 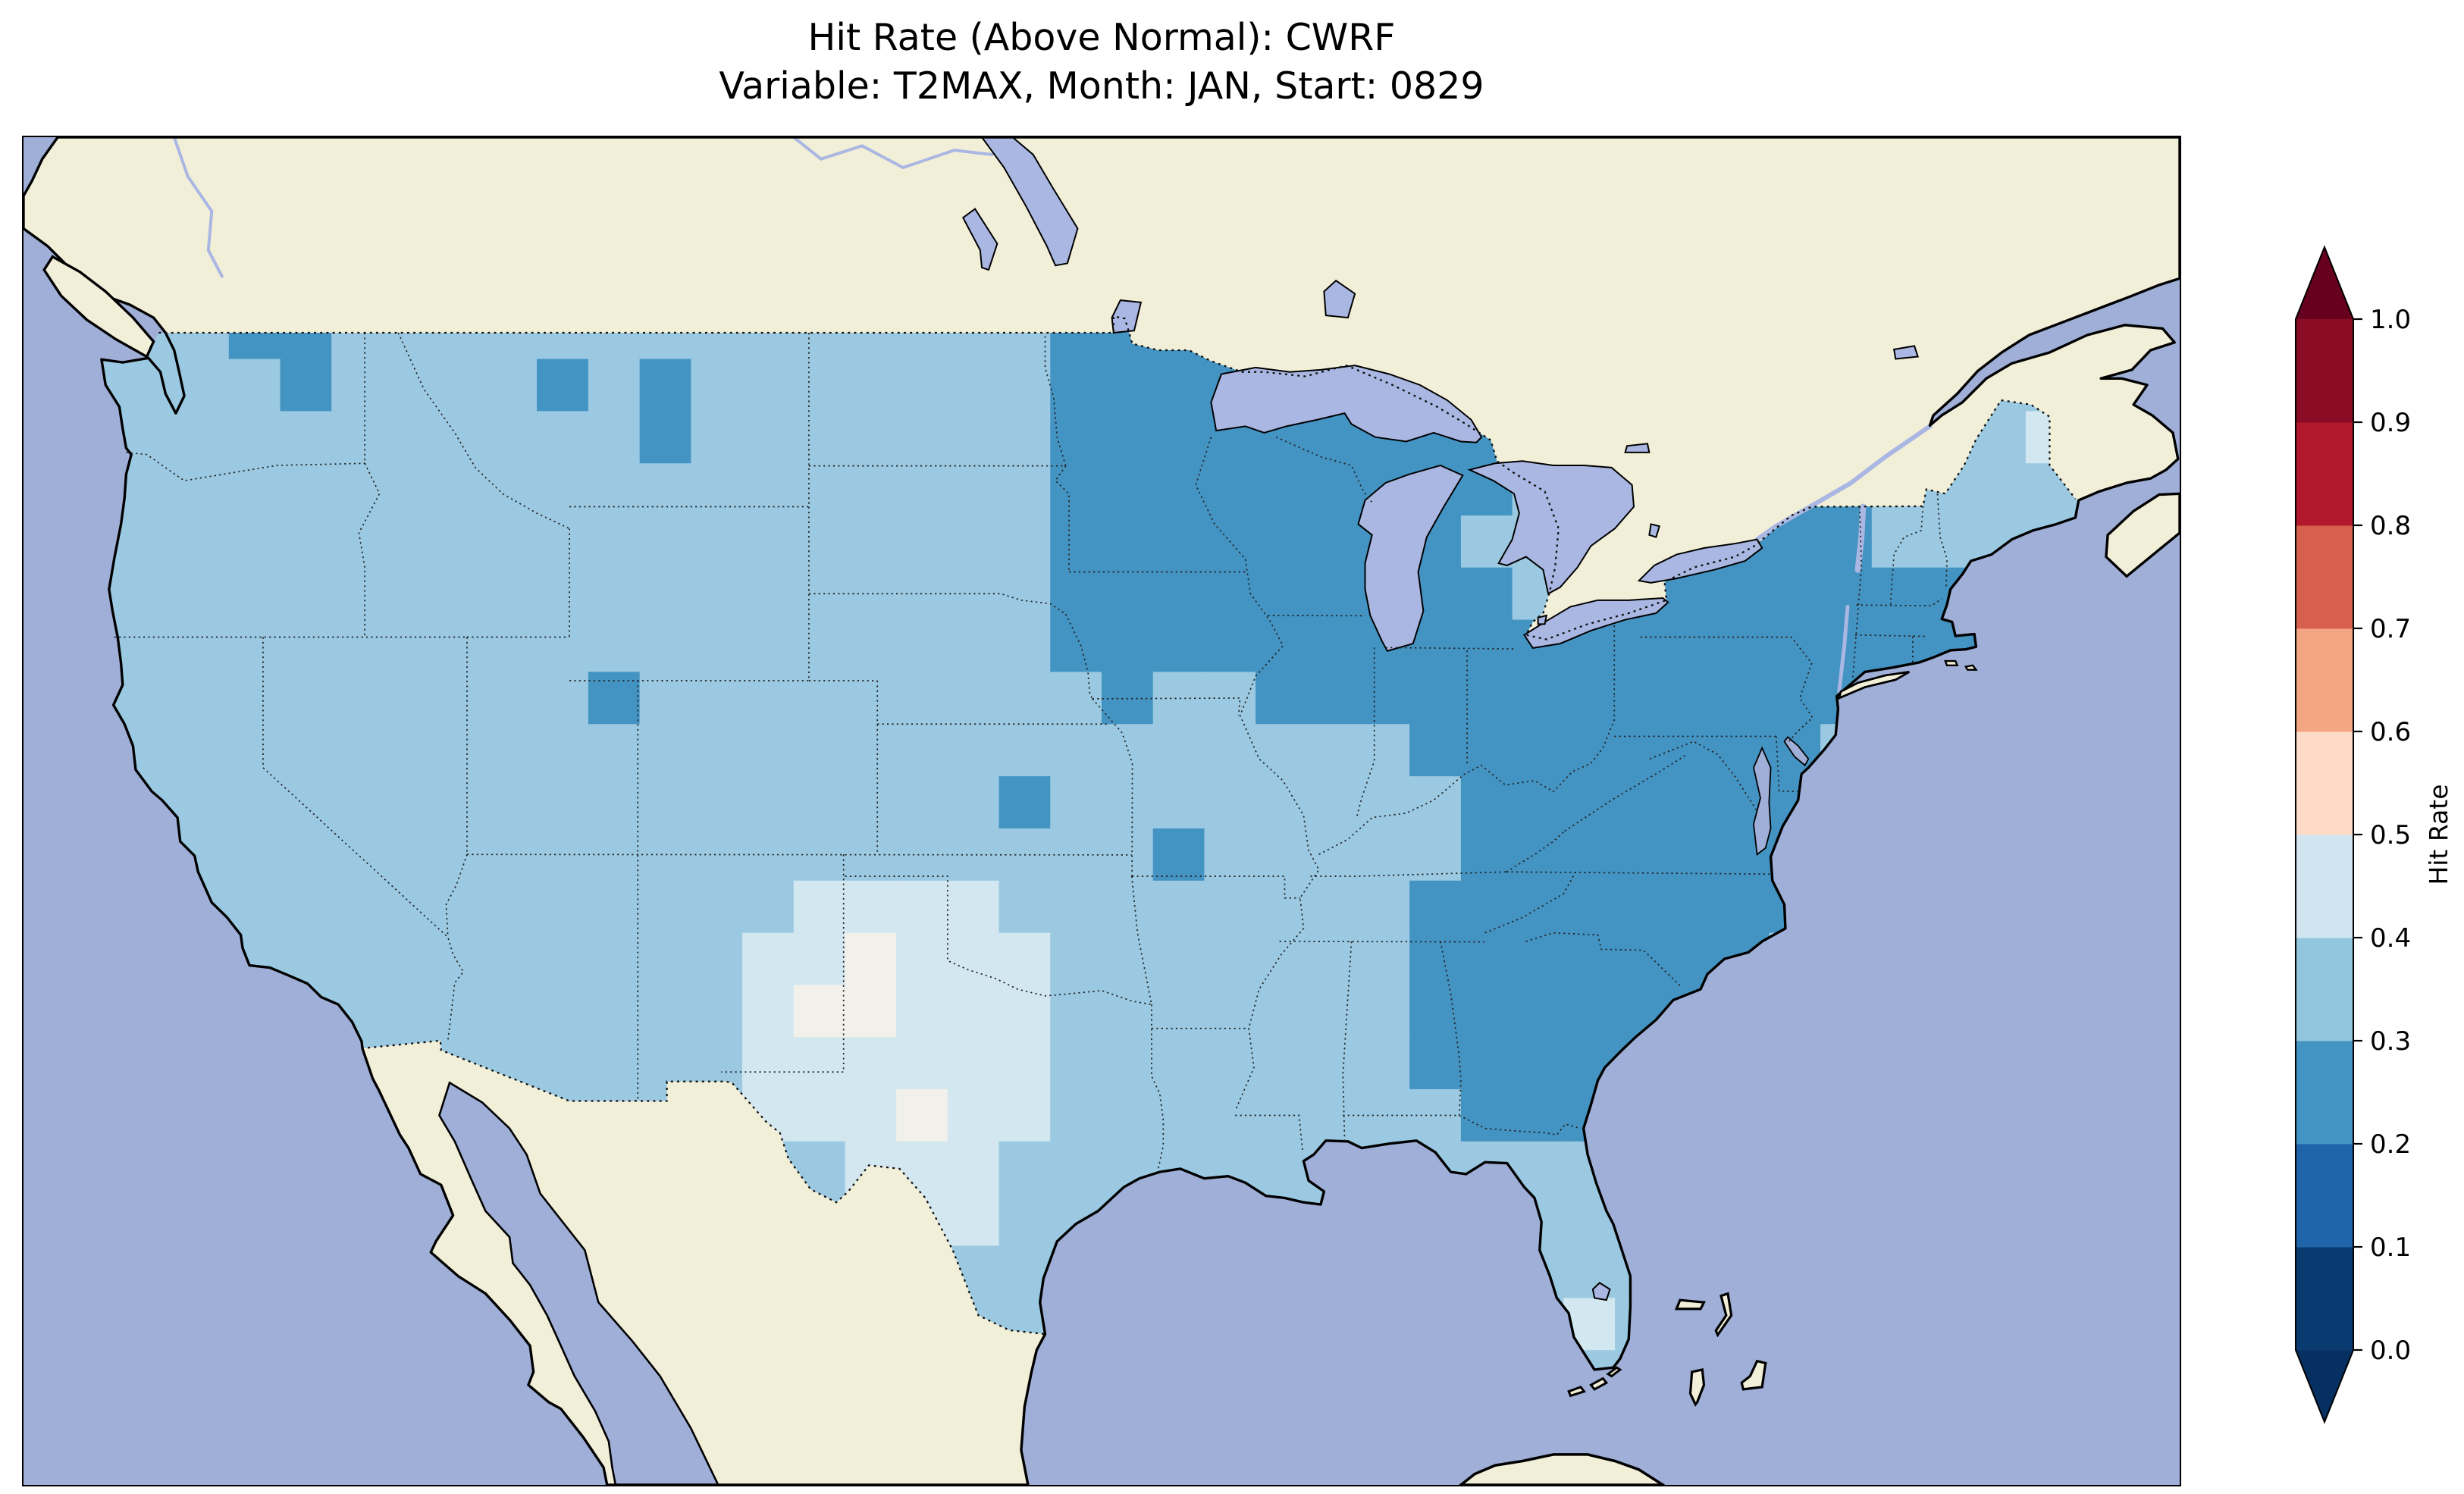 I want to click on nantucket, so click(x=1971, y=667).